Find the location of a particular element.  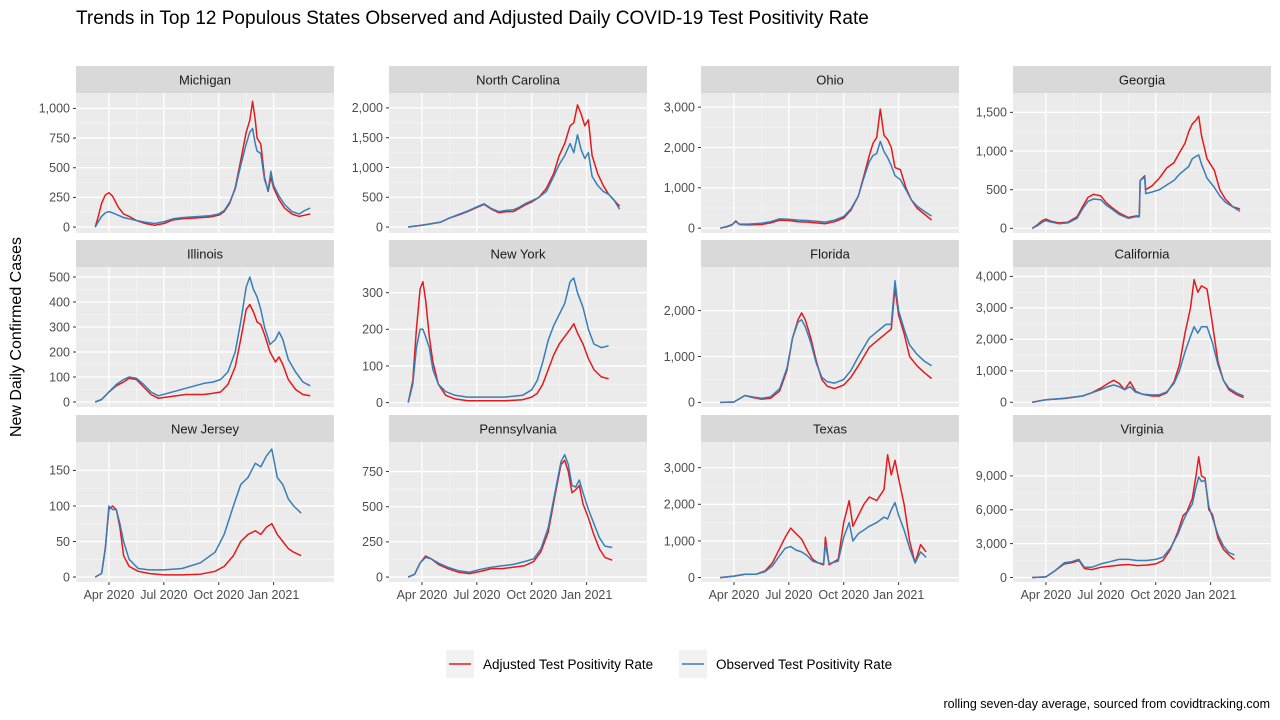

facet-strip-label: Michigan is located at coordinates (205, 80).